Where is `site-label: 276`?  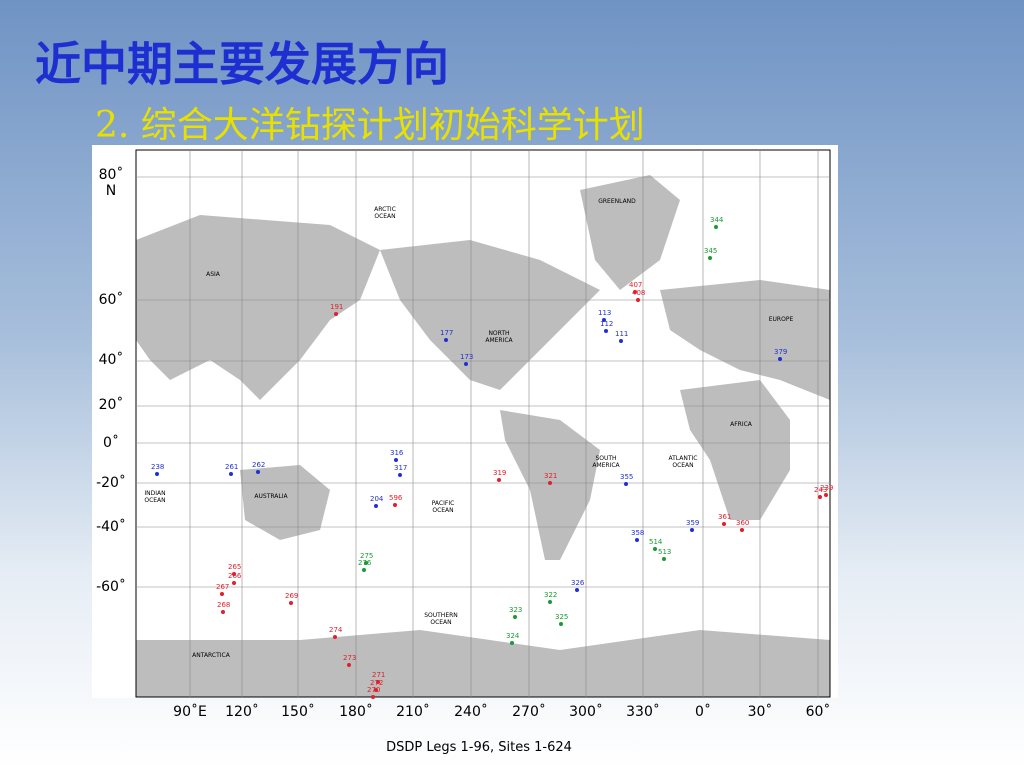
site-label: 276 is located at coordinates (365, 563).